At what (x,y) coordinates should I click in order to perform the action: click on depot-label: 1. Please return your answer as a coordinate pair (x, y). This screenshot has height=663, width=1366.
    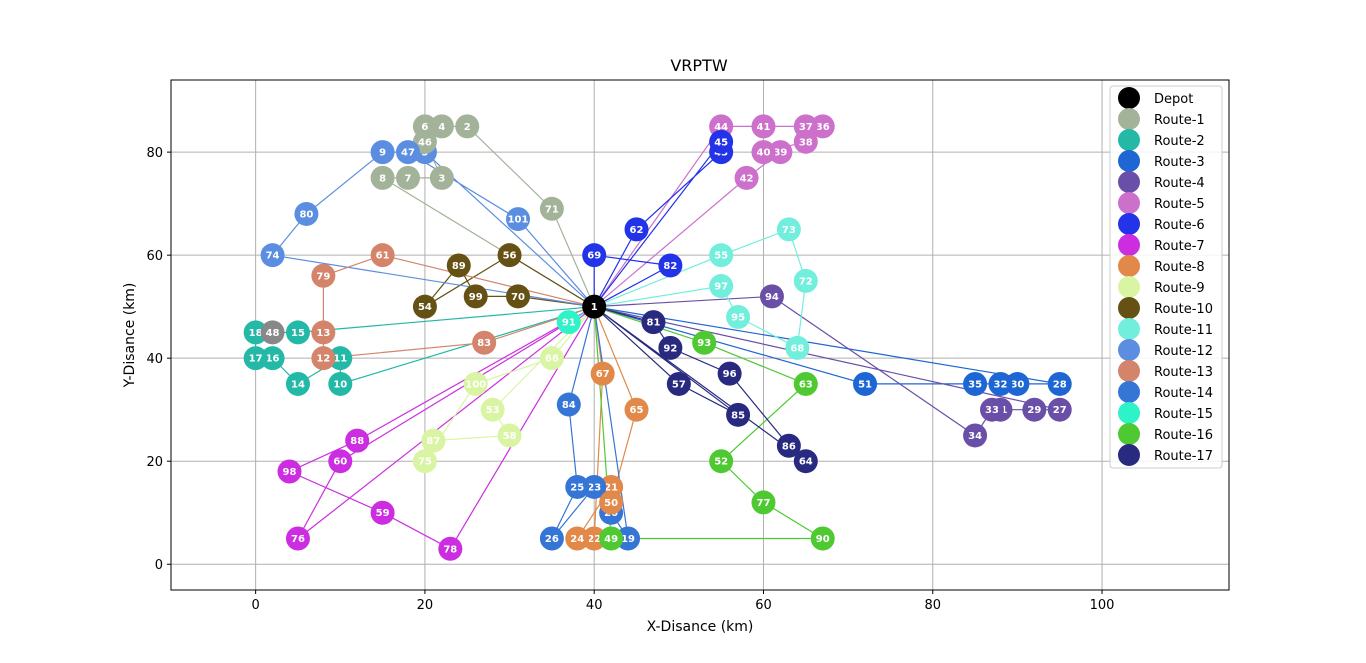
    Looking at the image, I should click on (594, 307).